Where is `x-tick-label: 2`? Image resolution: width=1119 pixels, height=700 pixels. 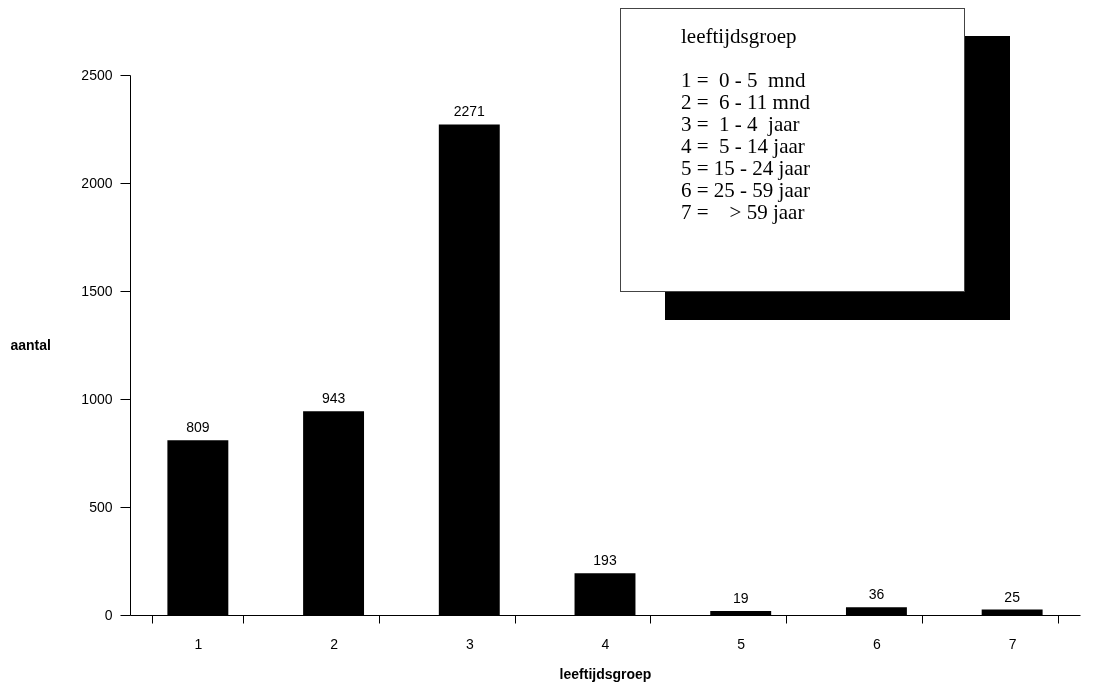
x-tick-label: 2 is located at coordinates (334, 643).